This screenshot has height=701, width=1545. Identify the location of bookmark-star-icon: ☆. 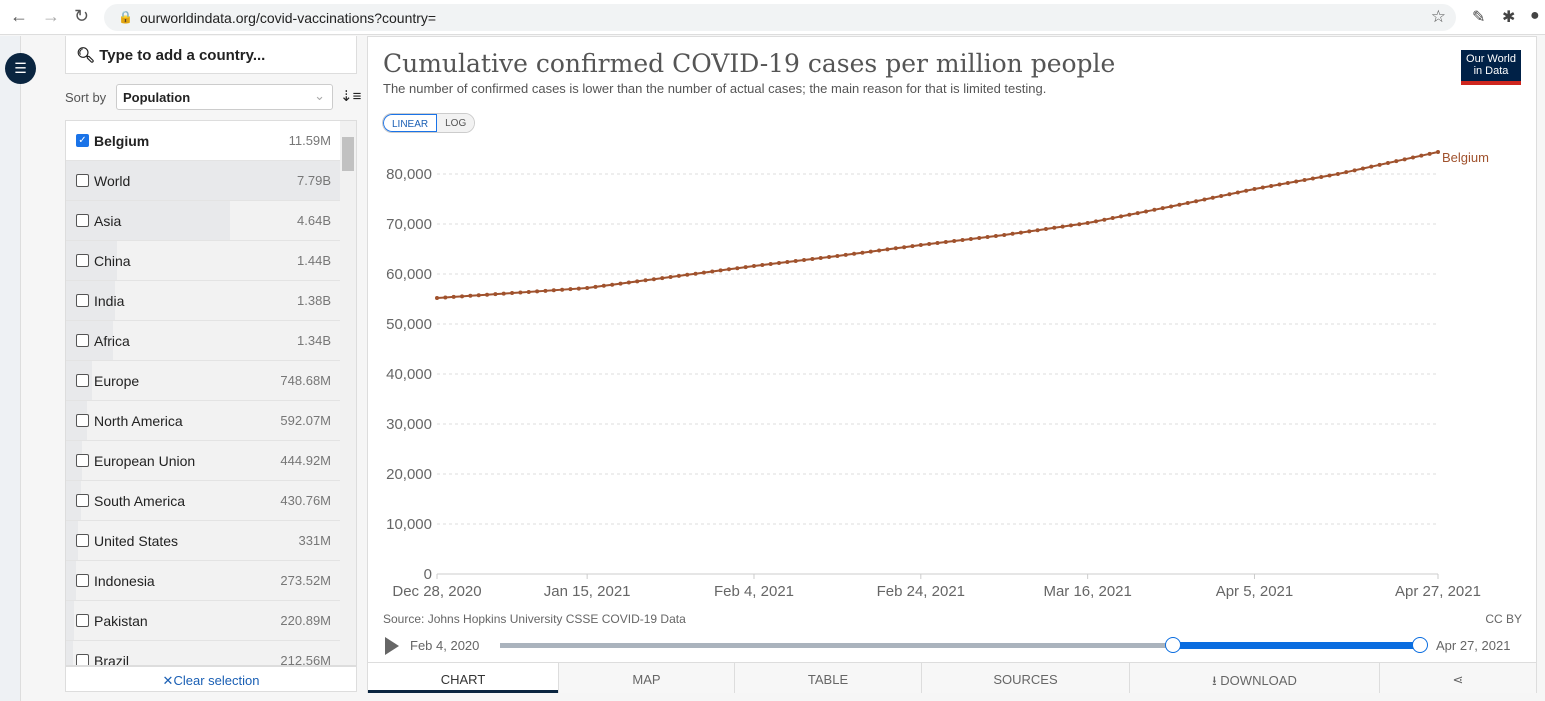
(1438, 16).